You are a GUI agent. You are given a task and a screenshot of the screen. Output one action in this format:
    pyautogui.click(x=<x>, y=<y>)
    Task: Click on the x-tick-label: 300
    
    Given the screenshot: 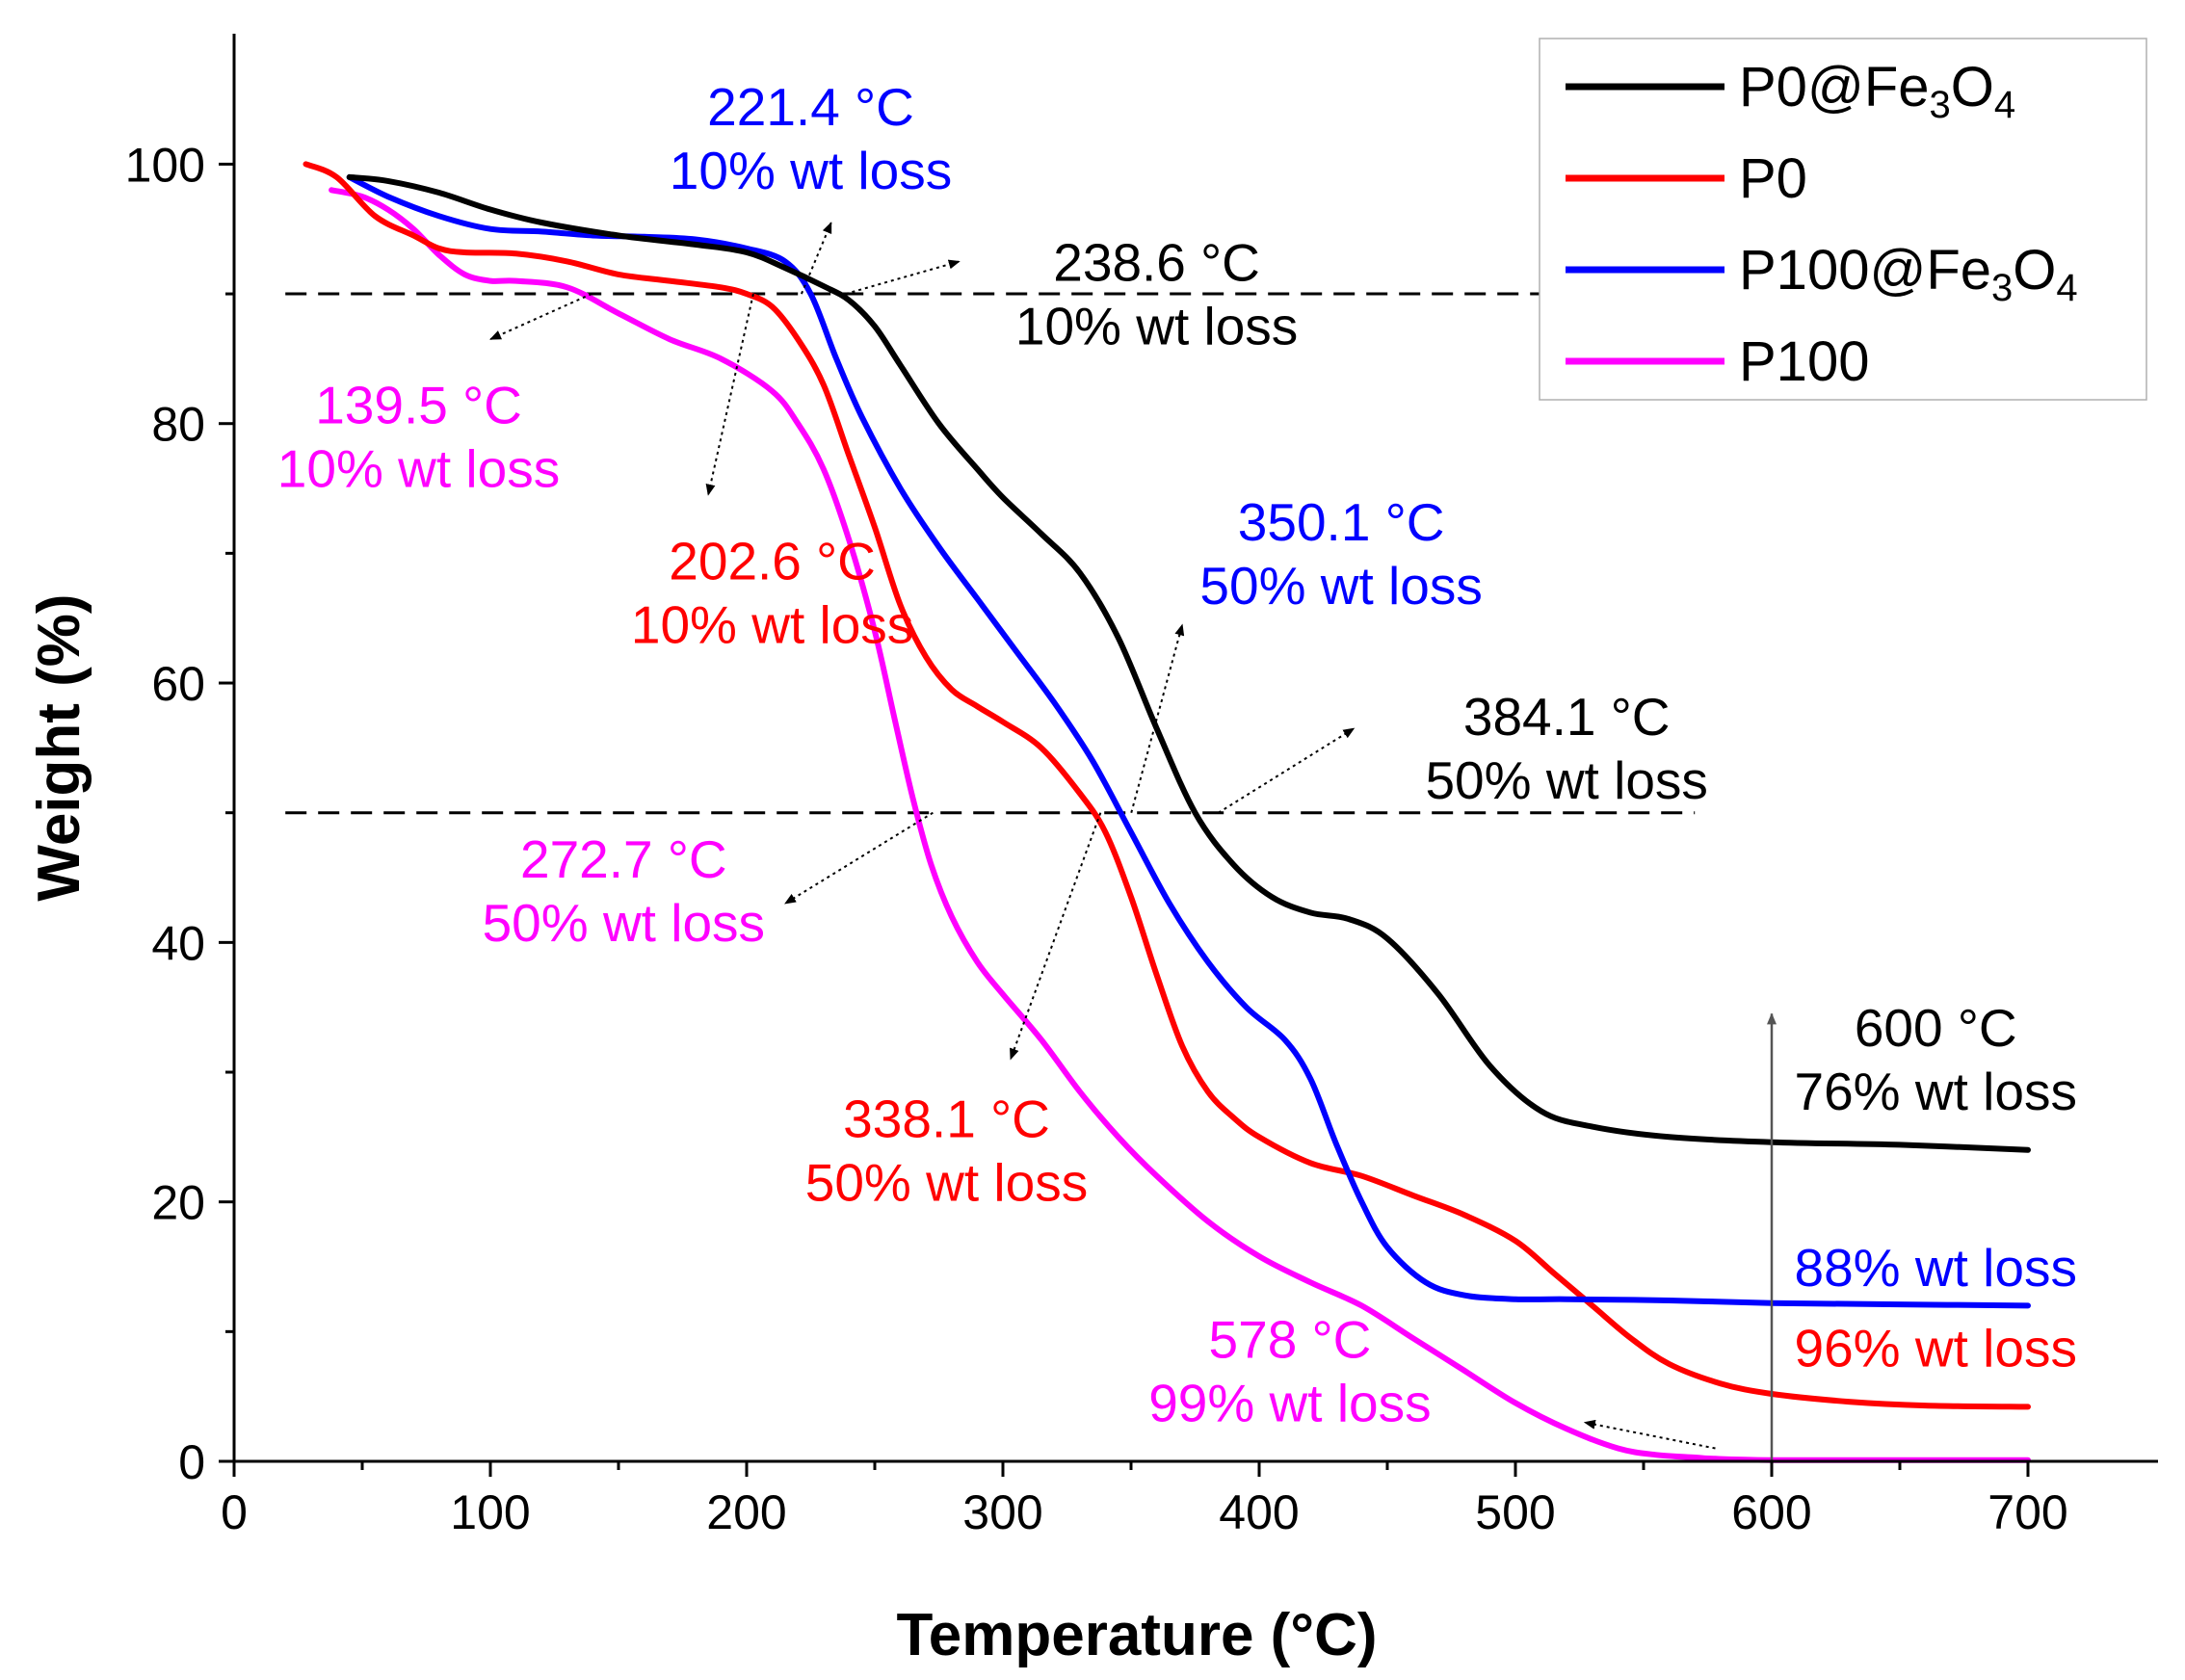 What is the action you would take?
    pyautogui.click(x=1002, y=1512)
    